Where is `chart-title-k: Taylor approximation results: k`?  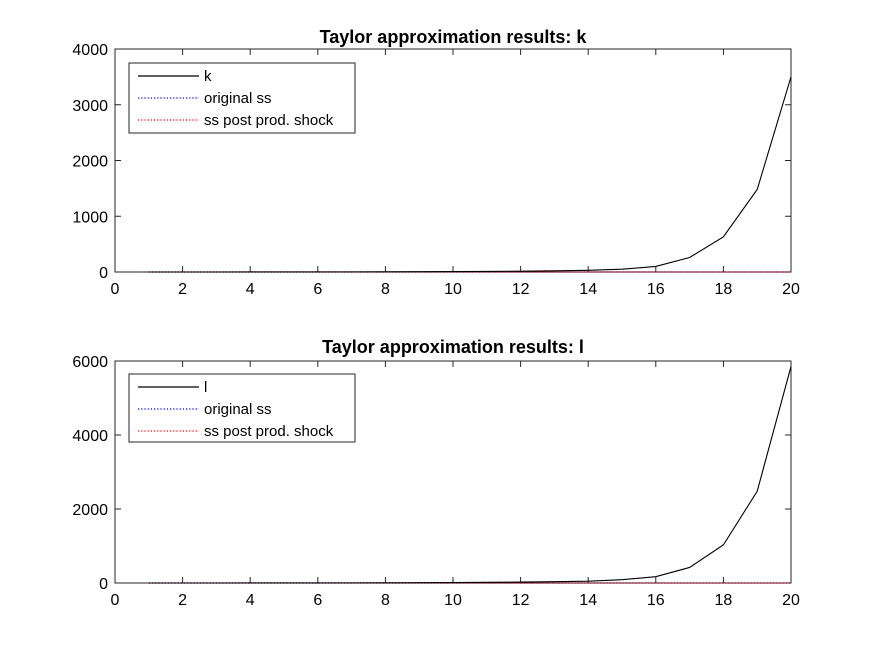
chart-title-k: Taylor approximation results: k is located at coordinates (454, 37).